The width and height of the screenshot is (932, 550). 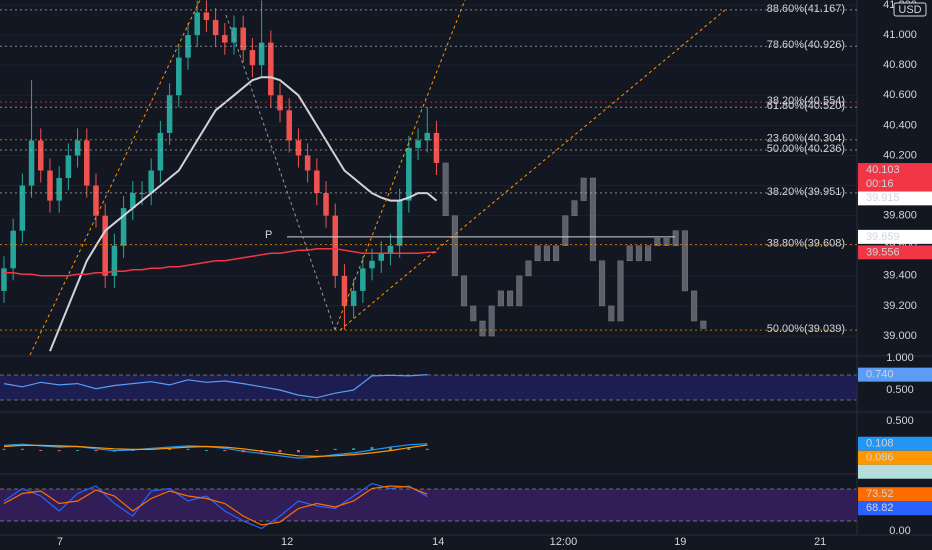 What do you see at coordinates (880, 375) in the screenshot?
I see `price-tag-label: 0.740` at bounding box center [880, 375].